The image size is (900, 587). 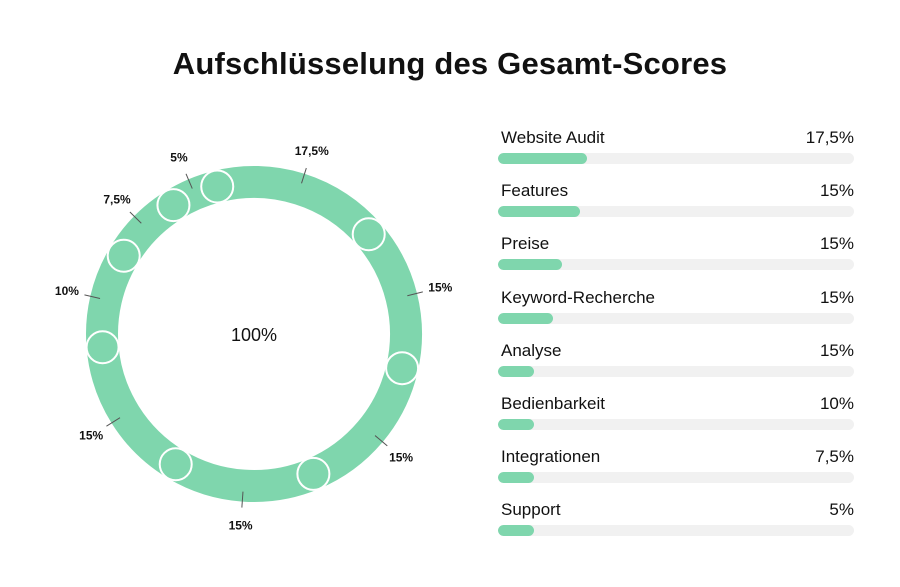 What do you see at coordinates (578, 297) in the screenshot?
I see `bar-category-label: Keyword-Recherche` at bounding box center [578, 297].